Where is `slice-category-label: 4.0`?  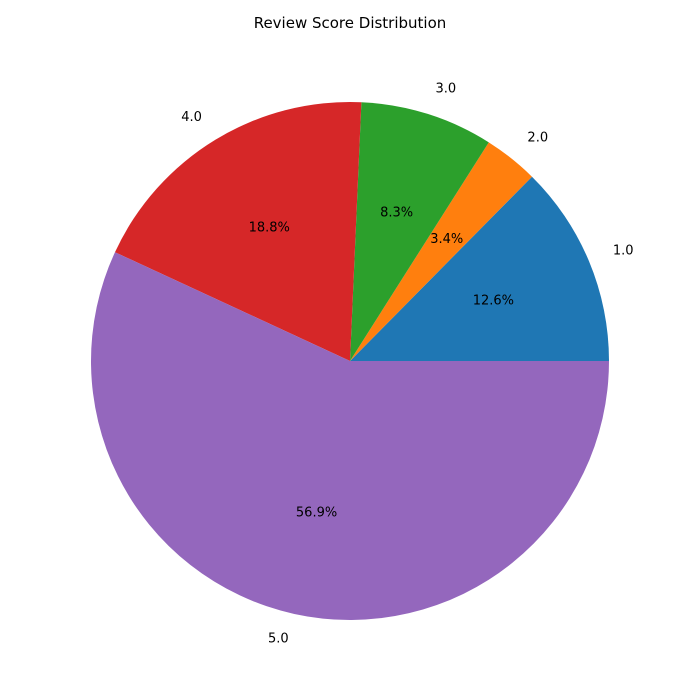 slice-category-label: 4.0 is located at coordinates (191, 117).